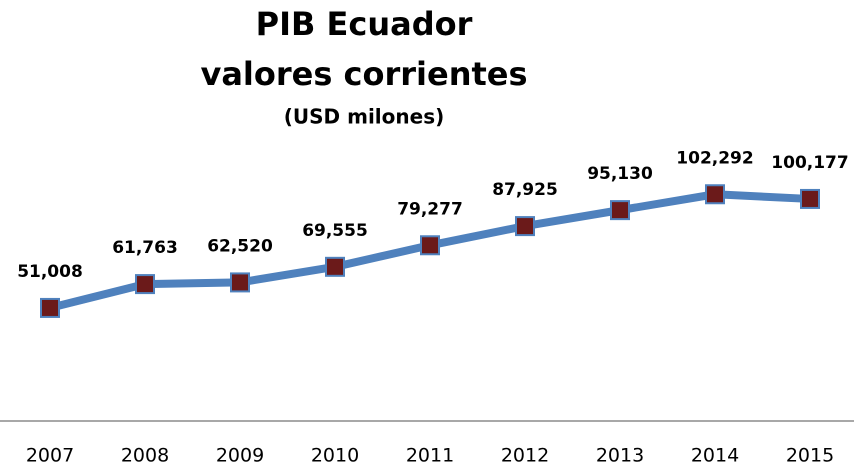  Describe the element at coordinates (240, 246) in the screenshot. I see `data-label: 62,520` at that location.